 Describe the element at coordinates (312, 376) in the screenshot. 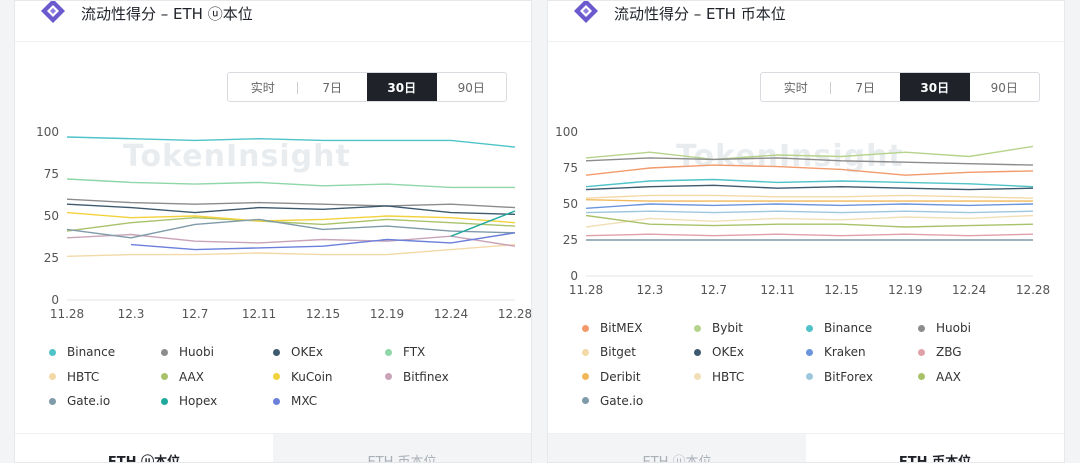

I see `legend-label: KuCoin` at that location.